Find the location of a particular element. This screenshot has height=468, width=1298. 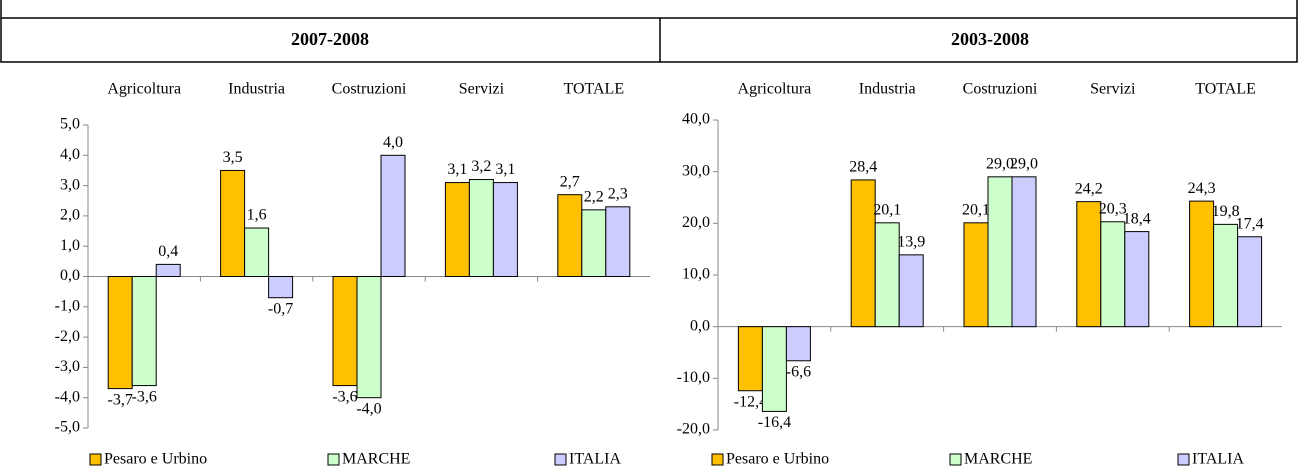

data-label: -4,0 is located at coordinates (368, 408).